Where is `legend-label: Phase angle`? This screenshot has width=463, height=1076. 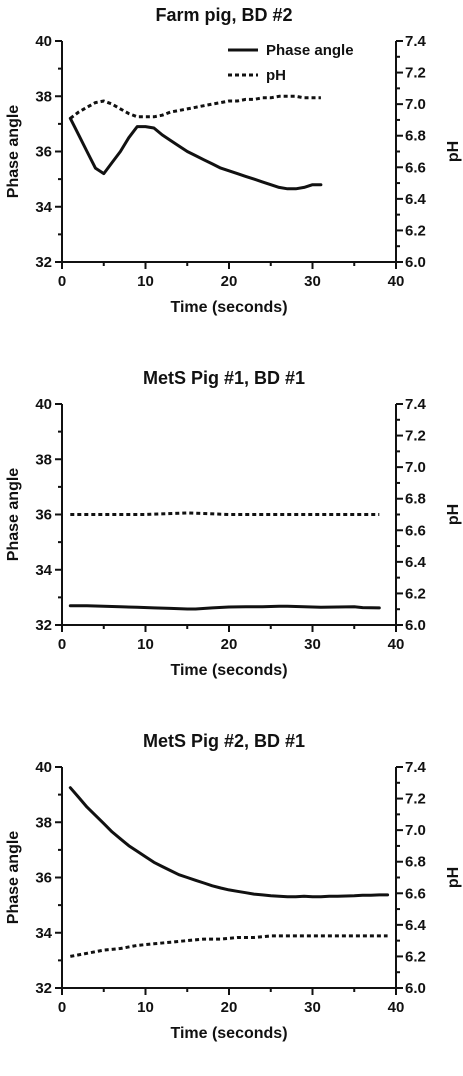 legend-label: Phase angle is located at coordinates (310, 50).